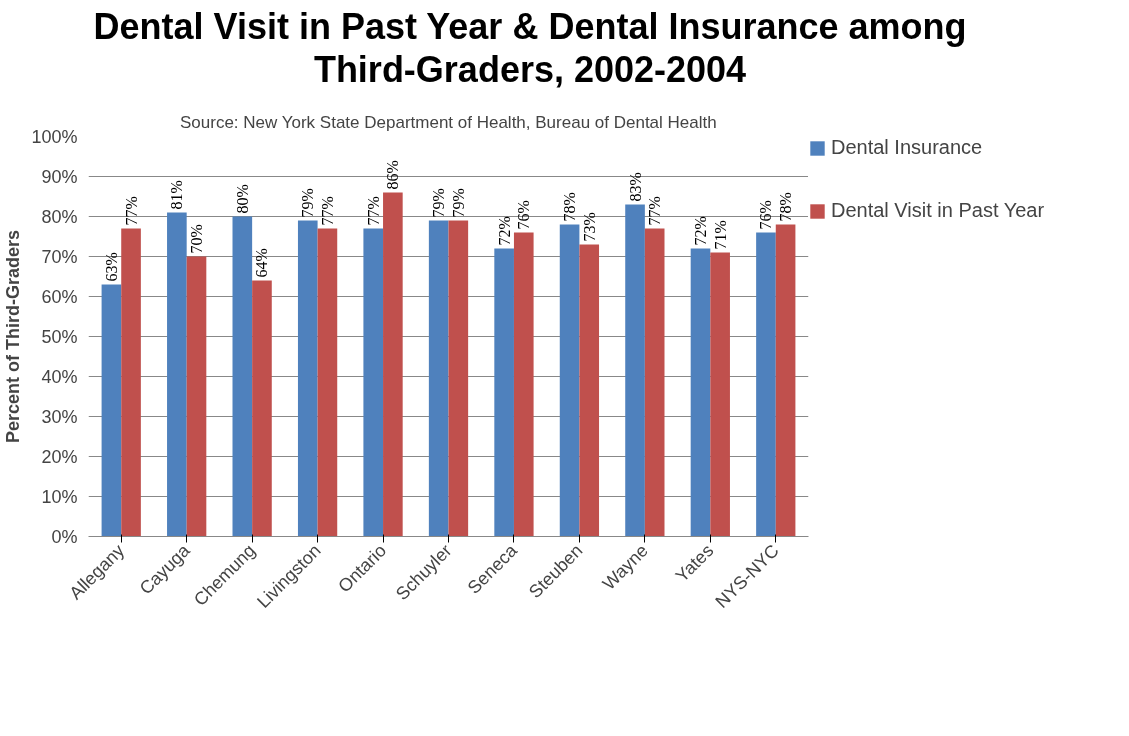 The width and height of the screenshot is (1129, 736). I want to click on y-tick-label: 40%, so click(59, 376).